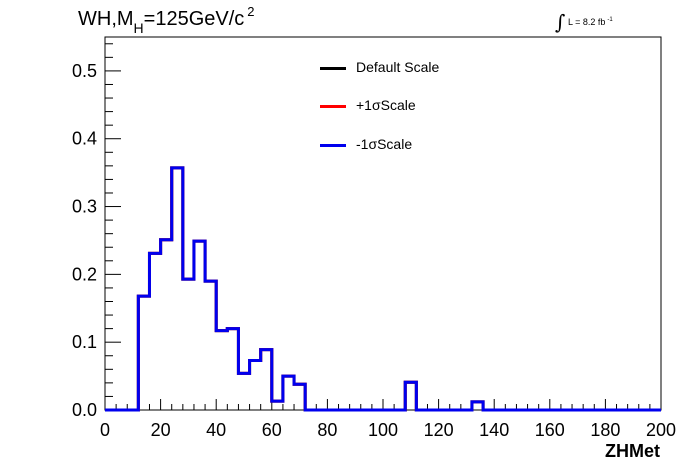  I want to click on x-axis-label: ZHMet, so click(632, 451).